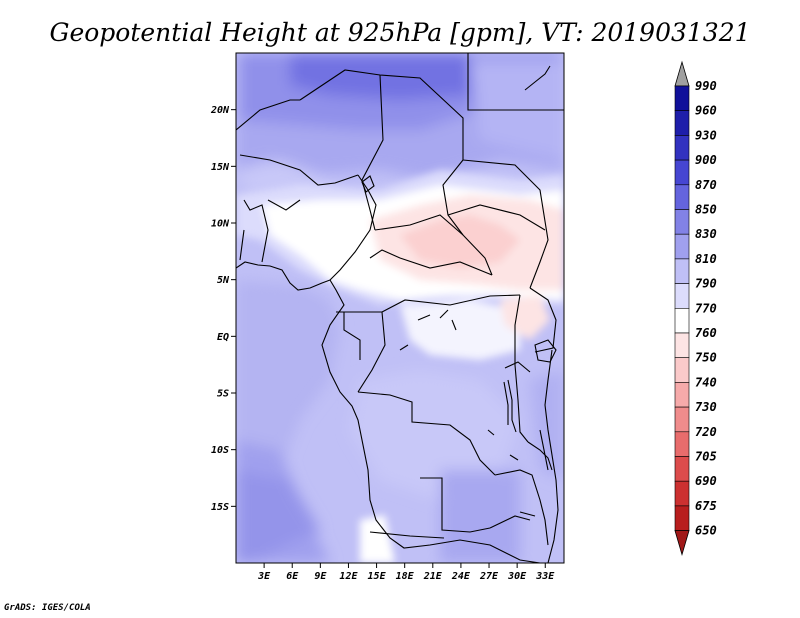 The height and width of the screenshot is (618, 800). What do you see at coordinates (264, 576) in the screenshot?
I see `x-tick-label: 3E` at bounding box center [264, 576].